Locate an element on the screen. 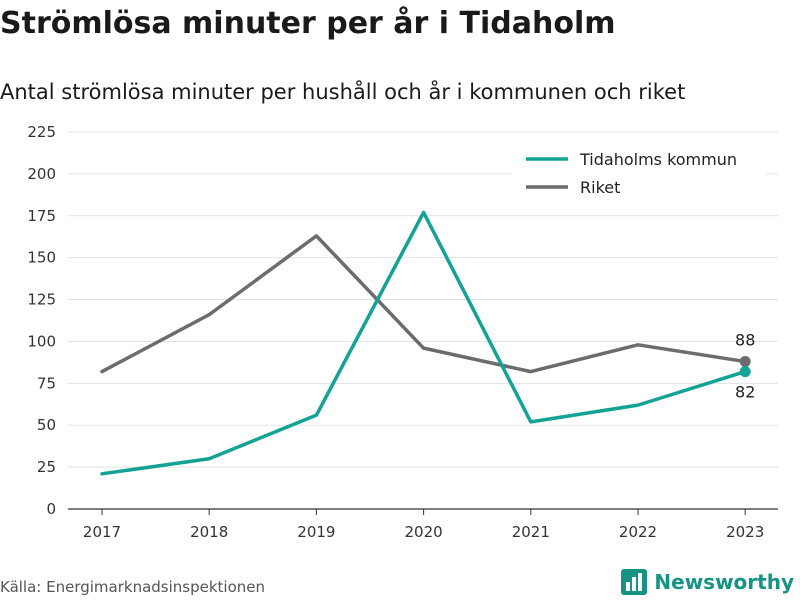 Image resolution: width=800 pixels, height=600 pixels. y-tick-label: 25 is located at coordinates (46, 467).